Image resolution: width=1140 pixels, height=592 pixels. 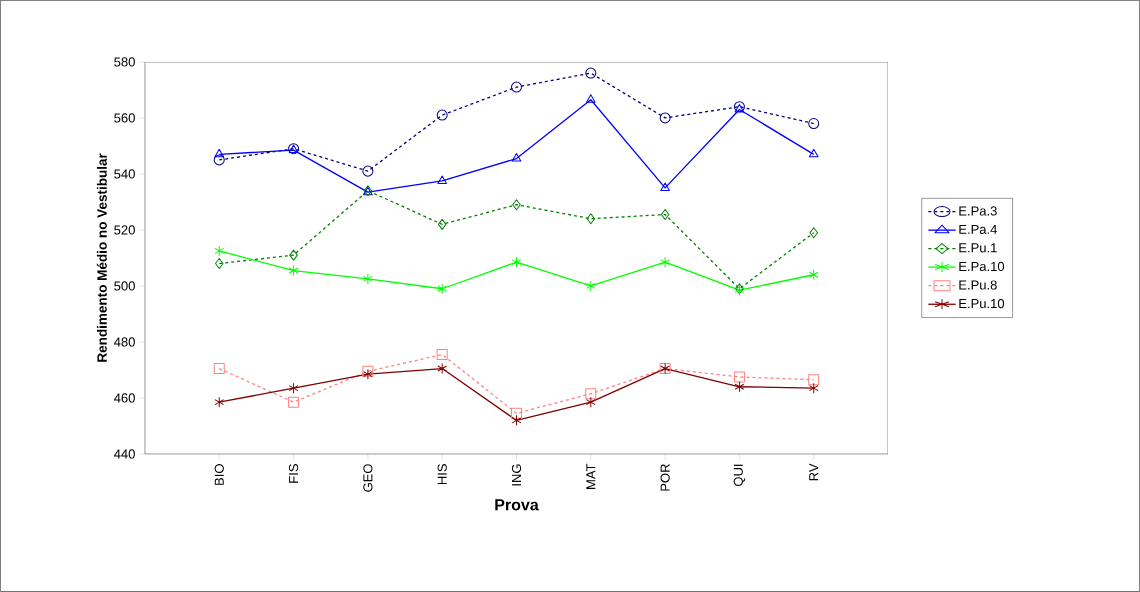 I want to click on x-tick-label: BIO, so click(x=219, y=474).